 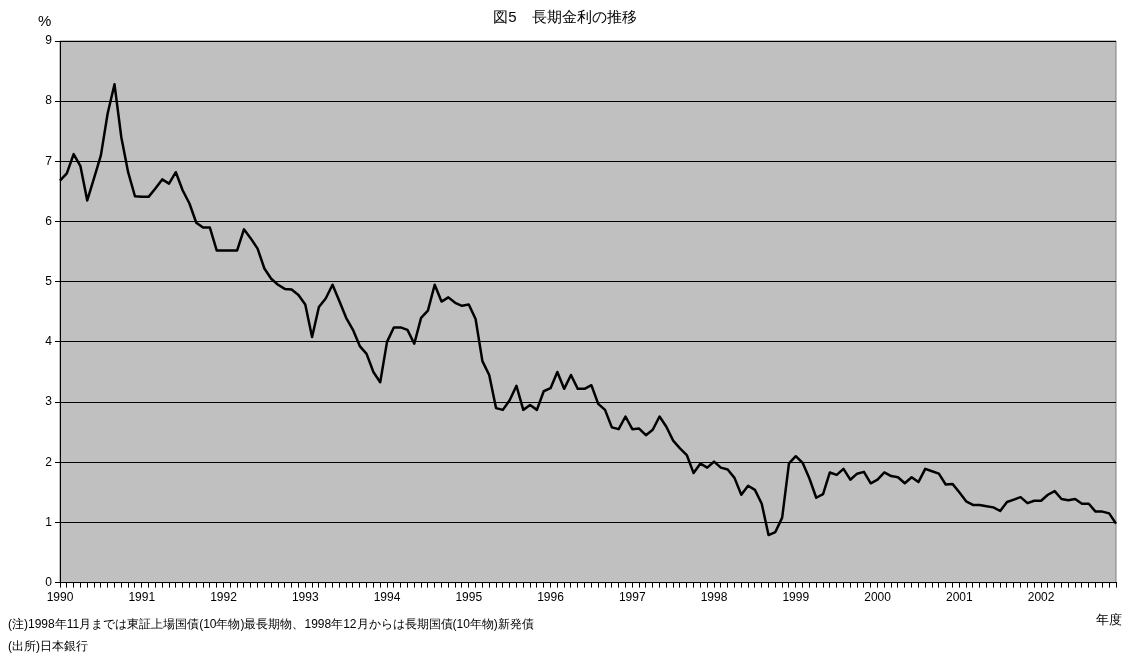 What do you see at coordinates (469, 597) in the screenshot?
I see `x-tick-label: 1995` at bounding box center [469, 597].